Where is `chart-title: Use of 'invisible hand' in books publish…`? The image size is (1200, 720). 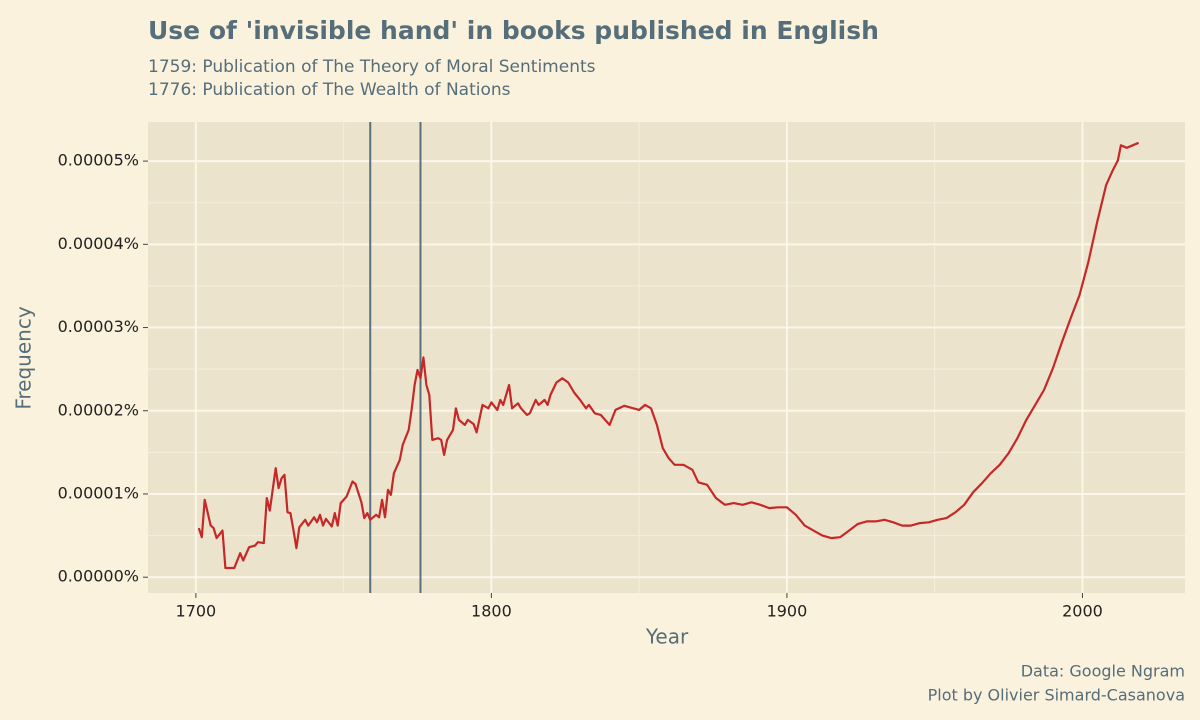 chart-title: Use of 'invisible hand' in books publish… is located at coordinates (513, 30).